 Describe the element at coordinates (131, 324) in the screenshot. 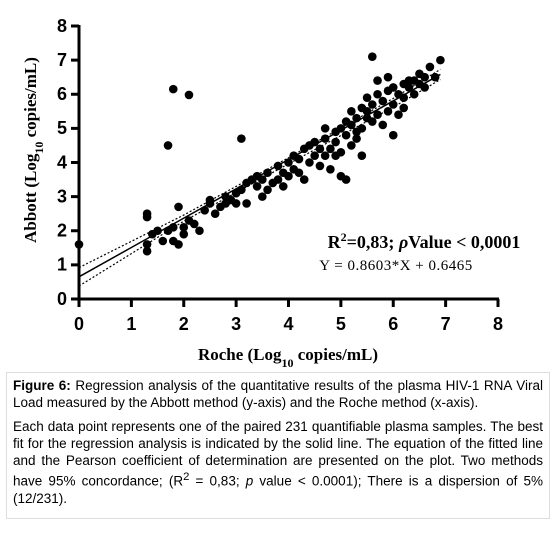

I see `x-tick-label: 1` at that location.